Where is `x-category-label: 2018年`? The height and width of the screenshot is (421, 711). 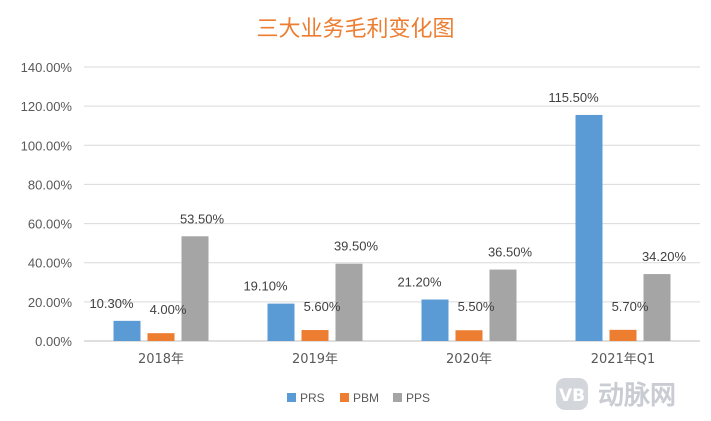 x-category-label: 2018年 is located at coordinates (161, 359).